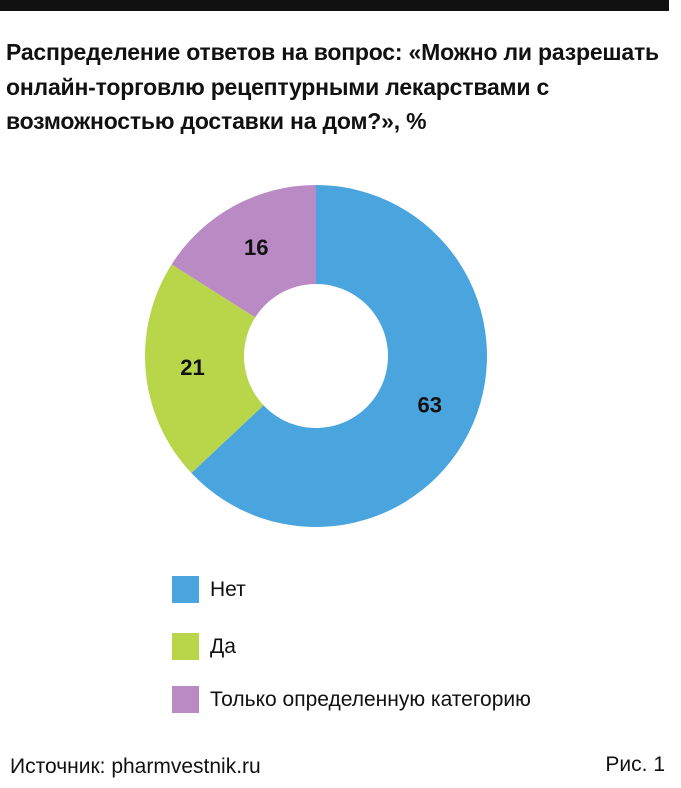  I want to click on top-rule, so click(334, 5).